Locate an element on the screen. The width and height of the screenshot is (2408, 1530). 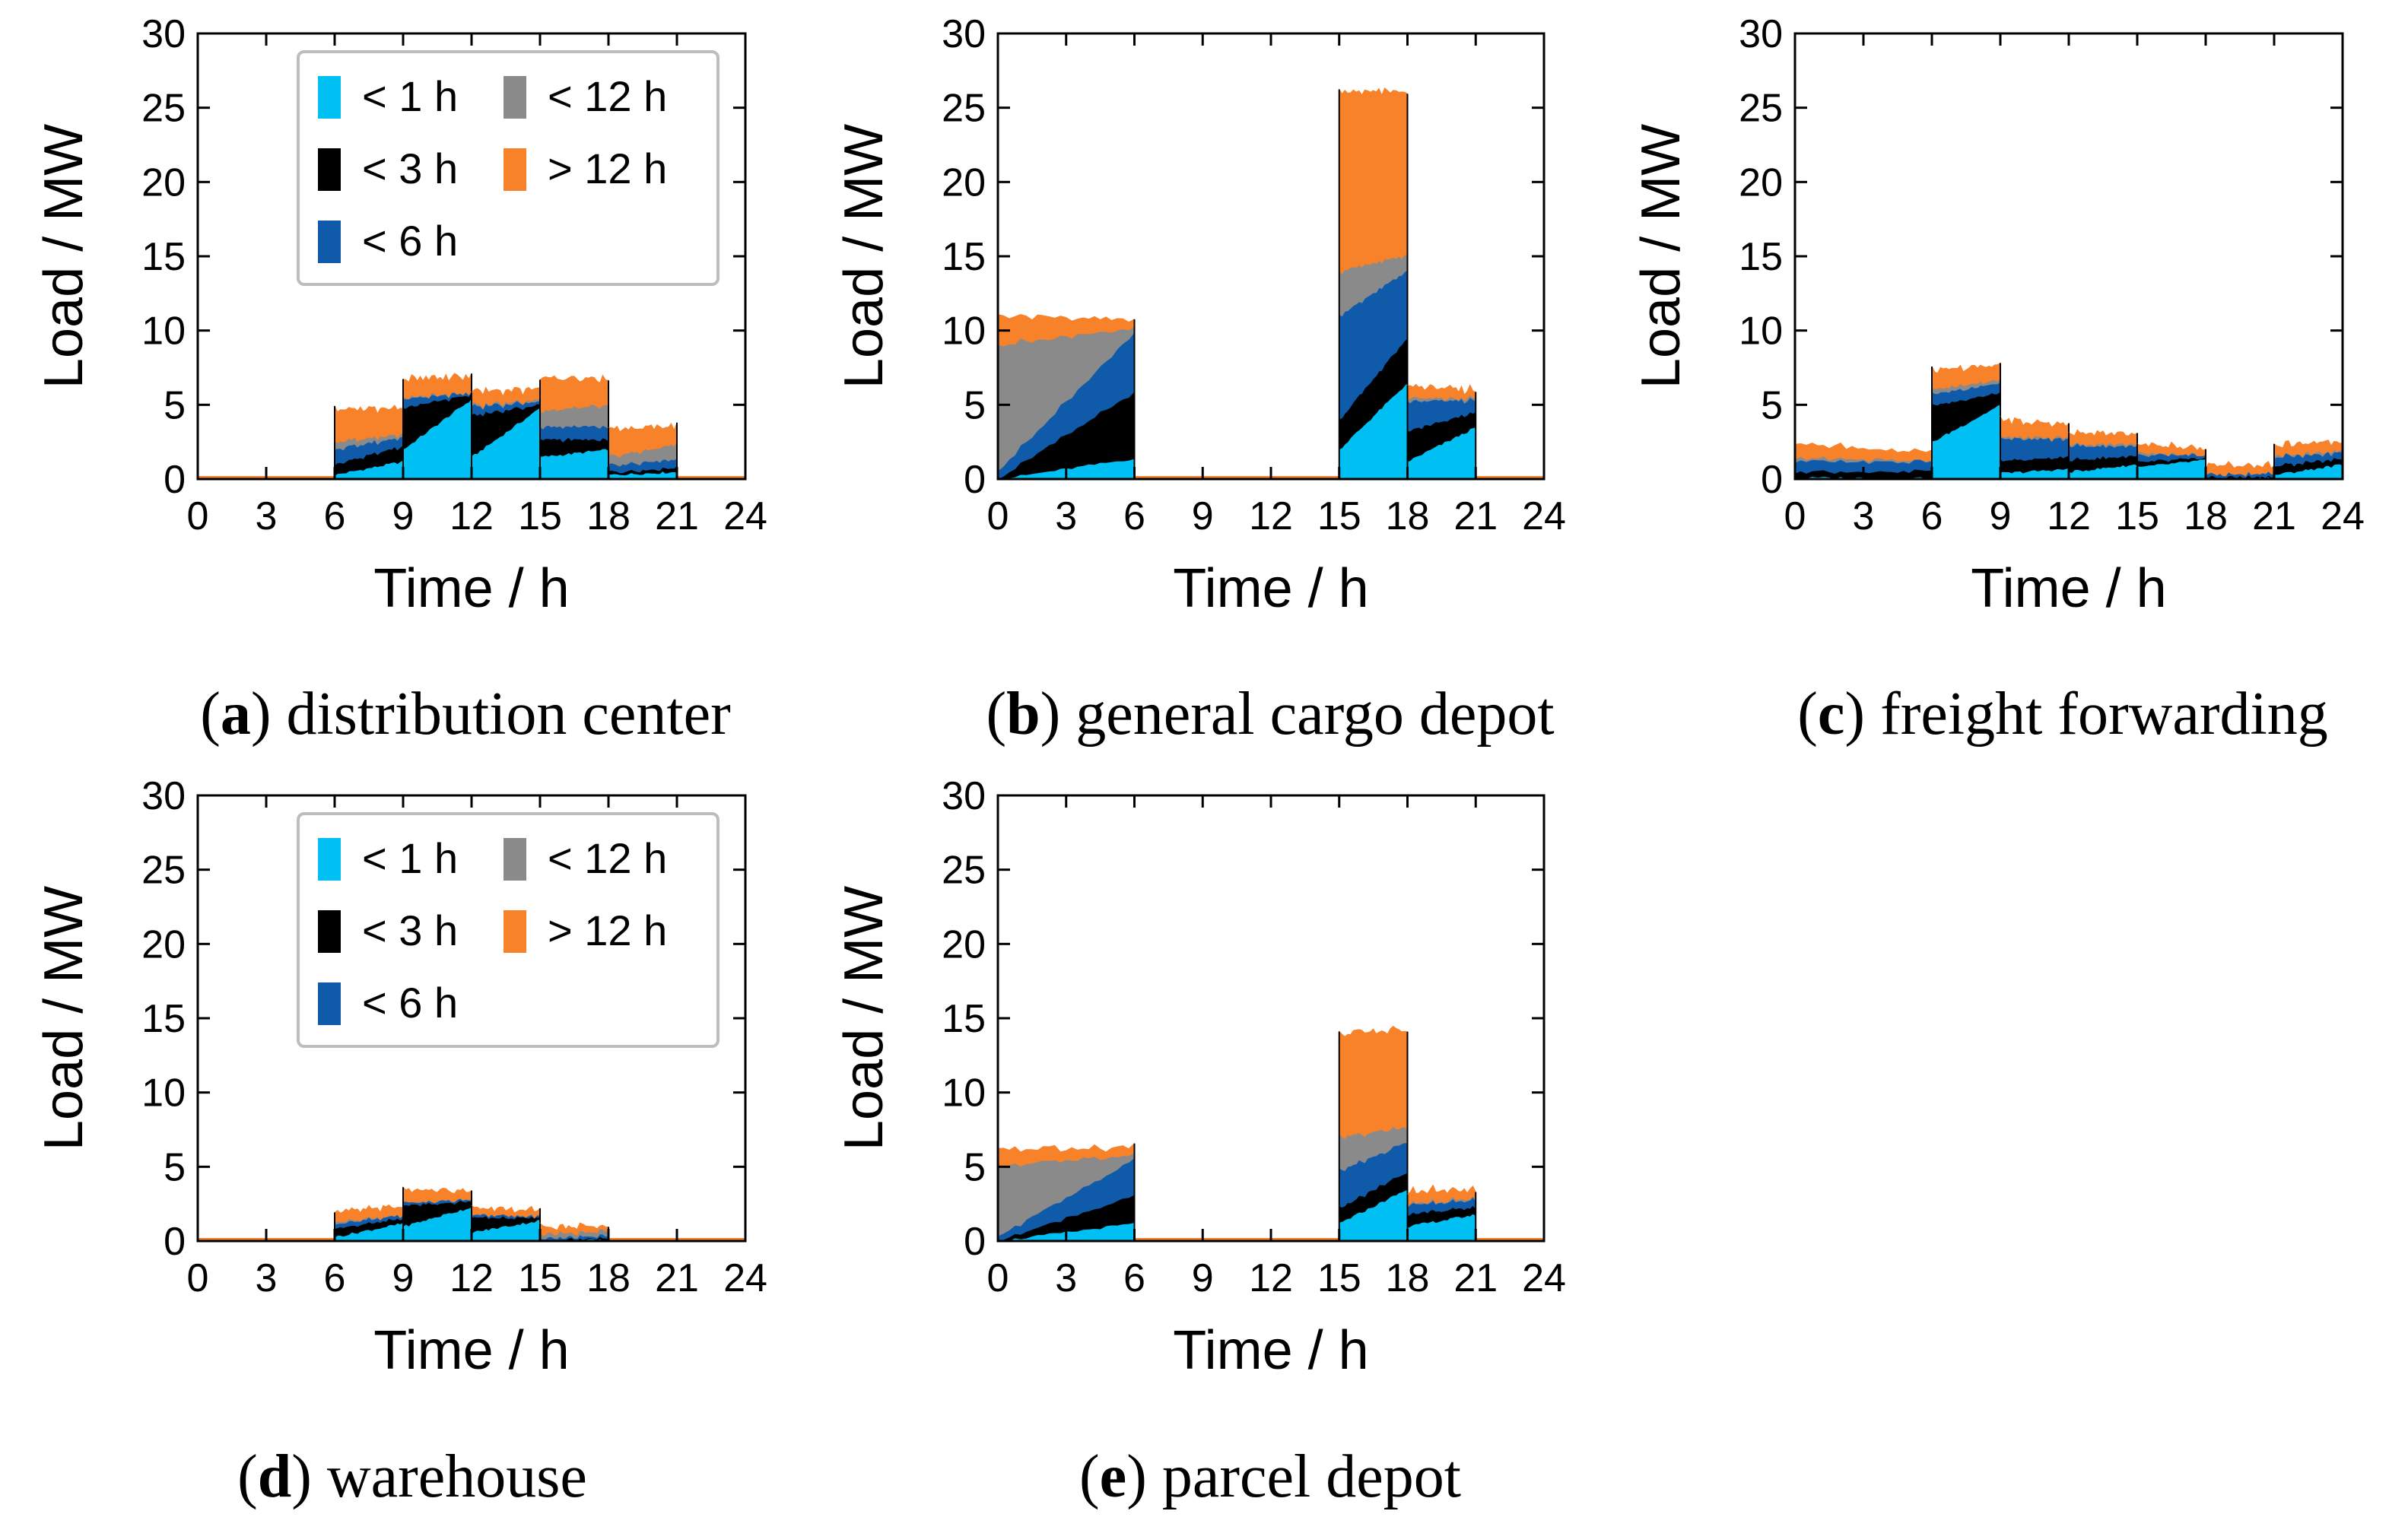
legend-label-lt6h: < 6 h is located at coordinates (410, 1003).